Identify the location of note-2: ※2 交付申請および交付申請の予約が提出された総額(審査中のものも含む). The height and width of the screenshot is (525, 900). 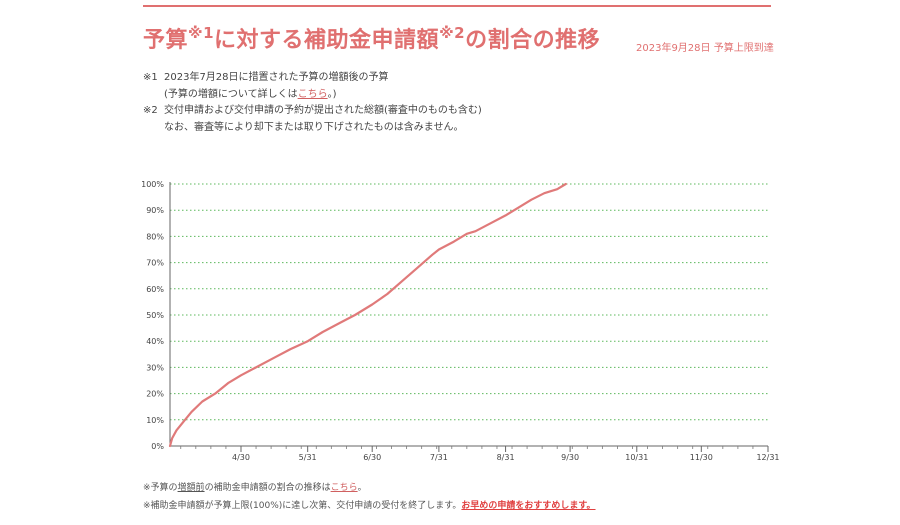
(312, 110).